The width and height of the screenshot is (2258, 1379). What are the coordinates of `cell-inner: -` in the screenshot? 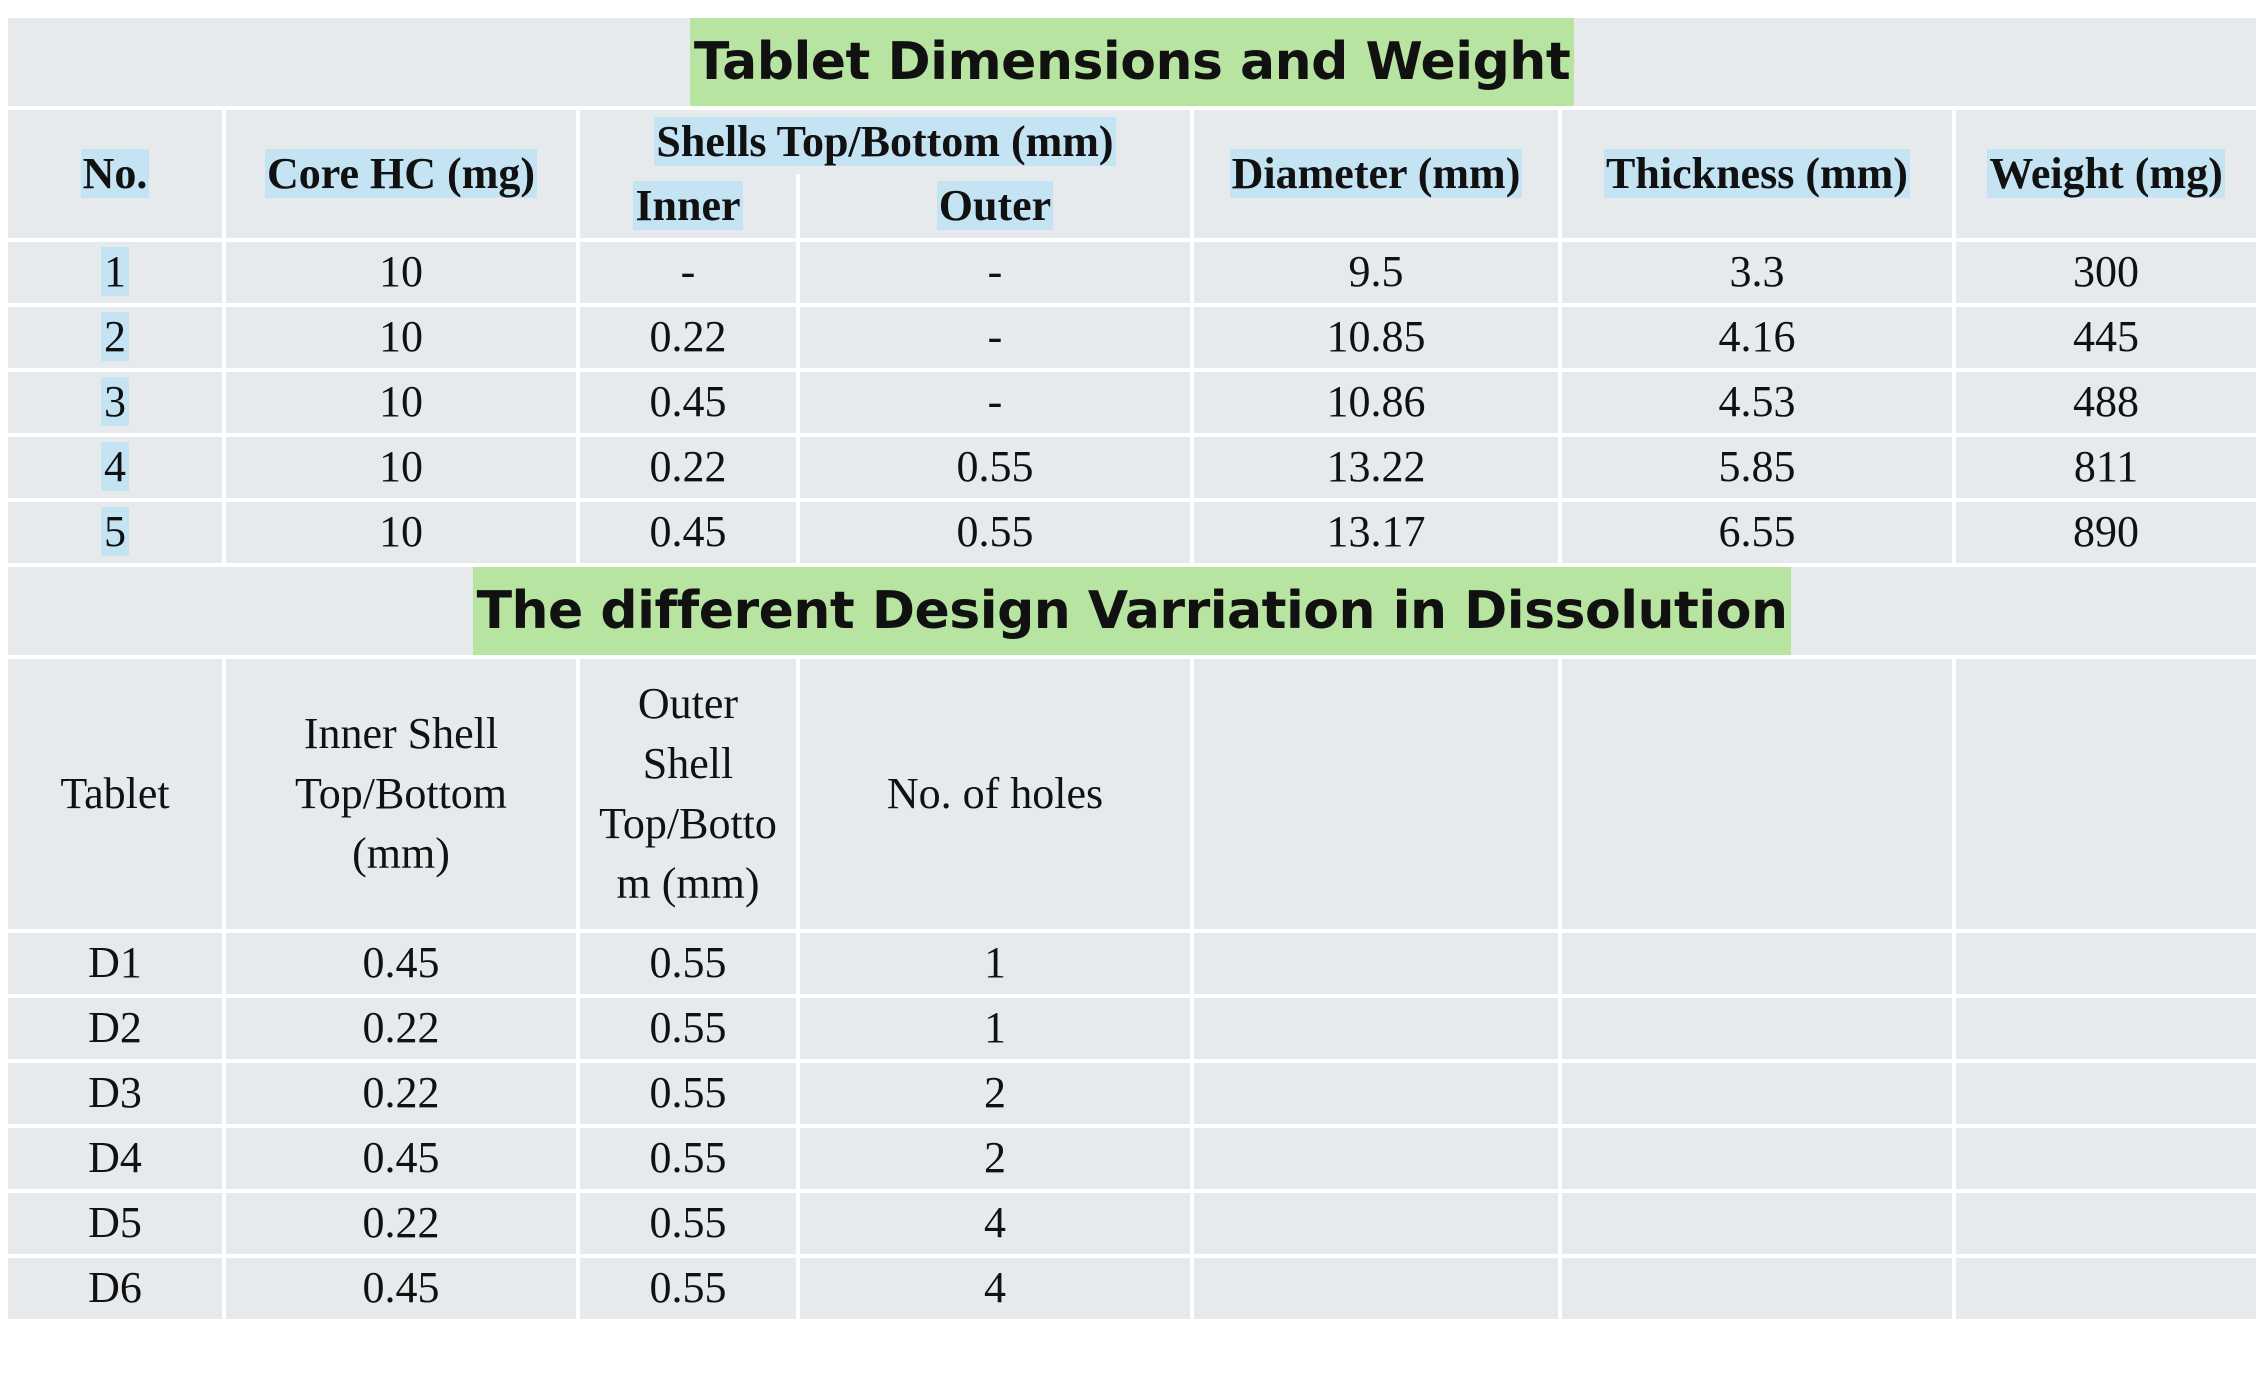 It's located at (688, 272).